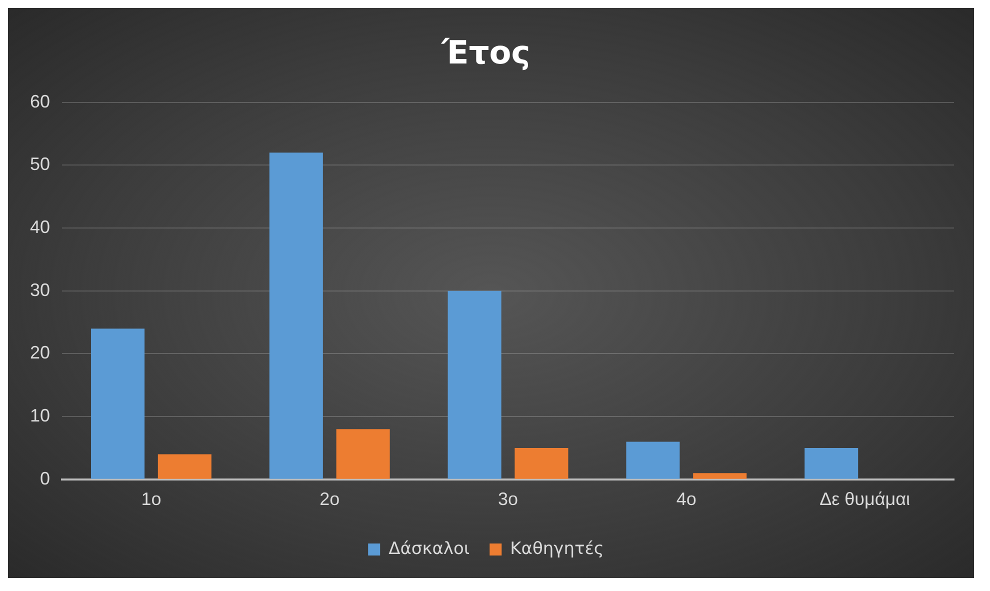 The height and width of the screenshot is (591, 990). What do you see at coordinates (40, 290) in the screenshot?
I see `y-tick-label: 30` at bounding box center [40, 290].